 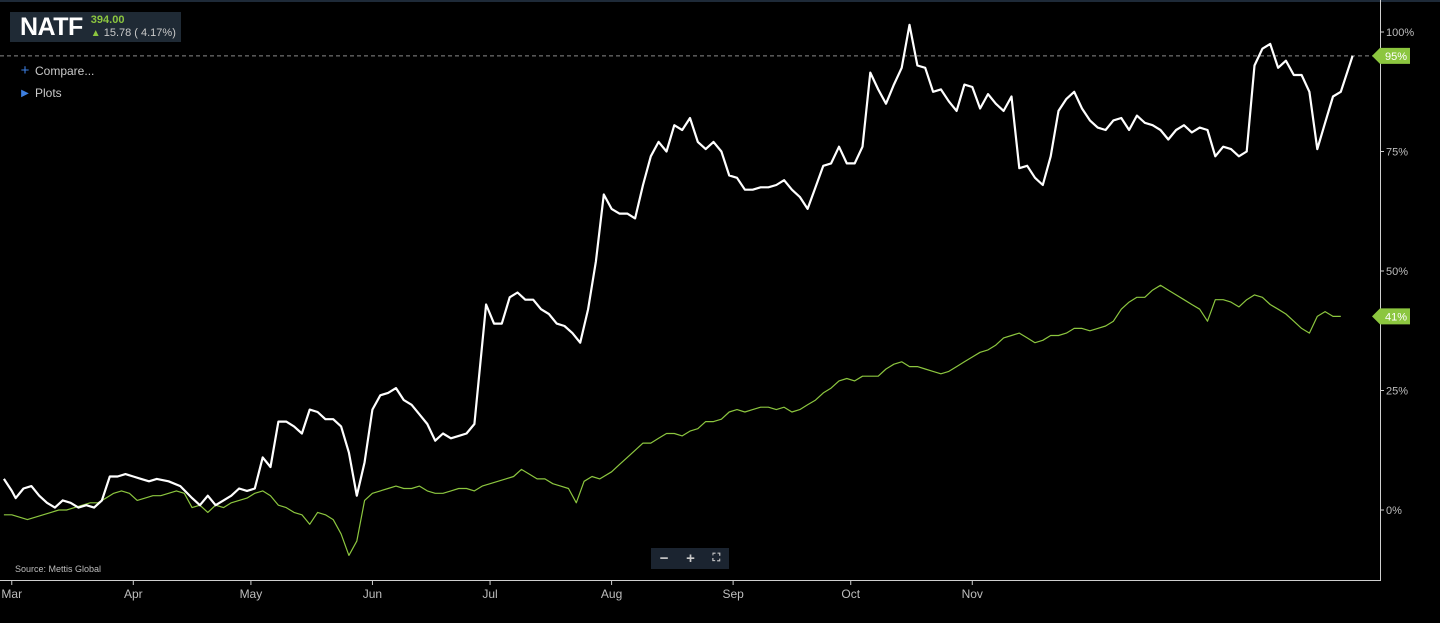 What do you see at coordinates (733, 594) in the screenshot?
I see `x-tick-label: Sep` at bounding box center [733, 594].